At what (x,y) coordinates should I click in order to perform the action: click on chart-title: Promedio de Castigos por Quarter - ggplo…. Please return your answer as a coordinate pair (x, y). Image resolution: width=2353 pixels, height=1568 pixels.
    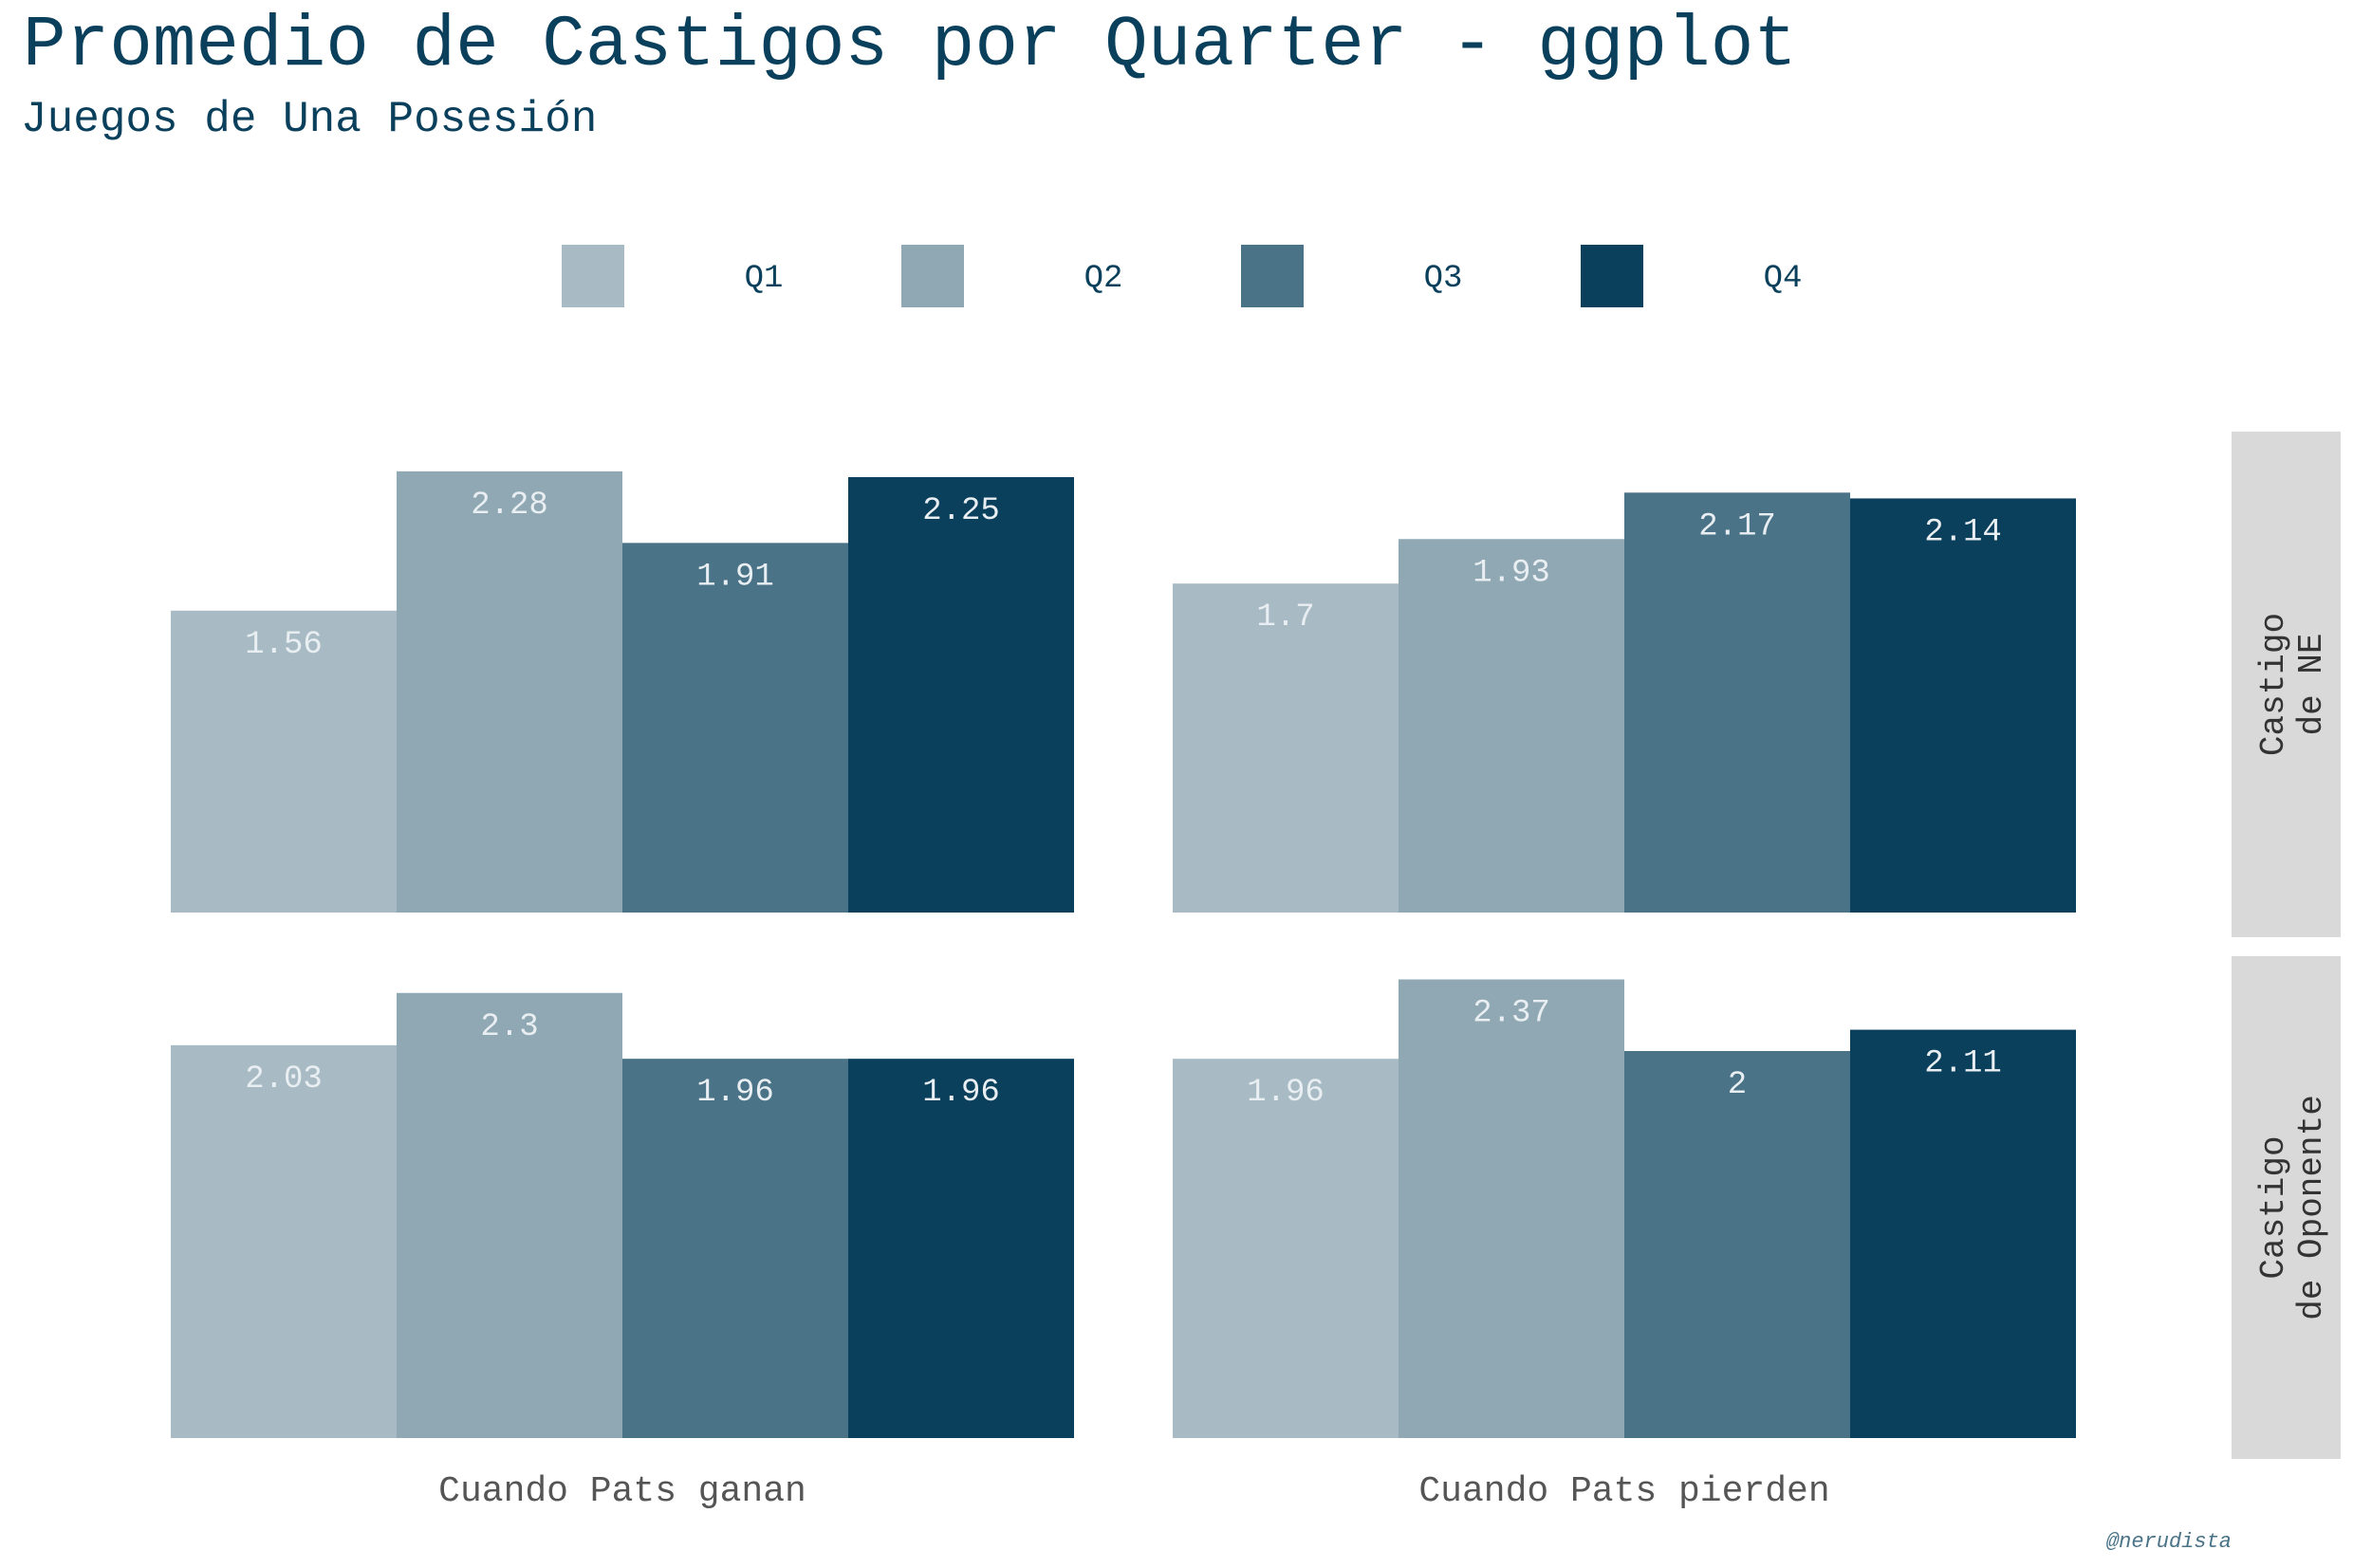
    Looking at the image, I should click on (910, 46).